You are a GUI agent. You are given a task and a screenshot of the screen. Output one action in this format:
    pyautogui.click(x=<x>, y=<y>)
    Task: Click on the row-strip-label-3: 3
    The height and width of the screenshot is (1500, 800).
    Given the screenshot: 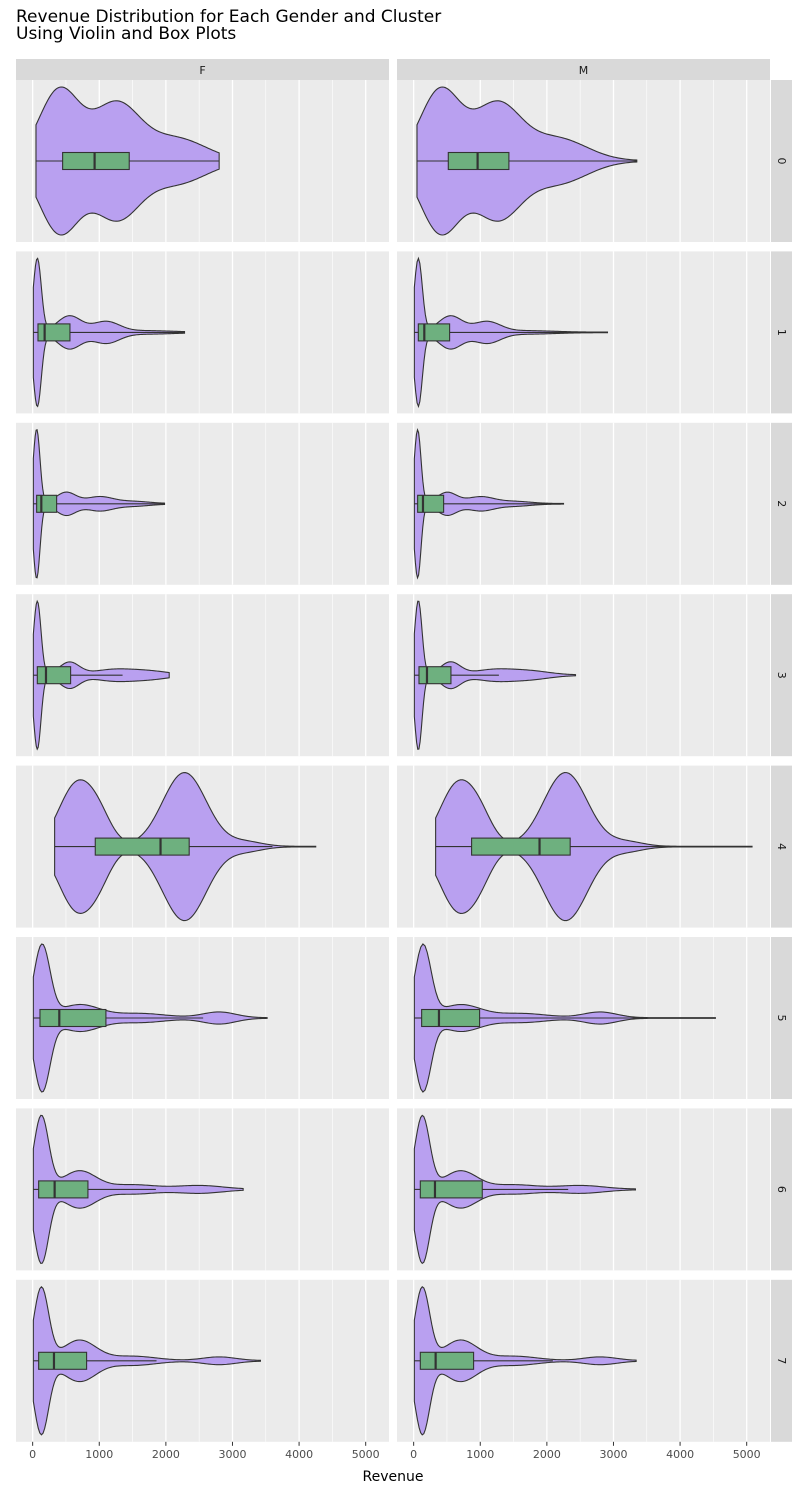 What is the action you would take?
    pyautogui.click(x=781, y=675)
    